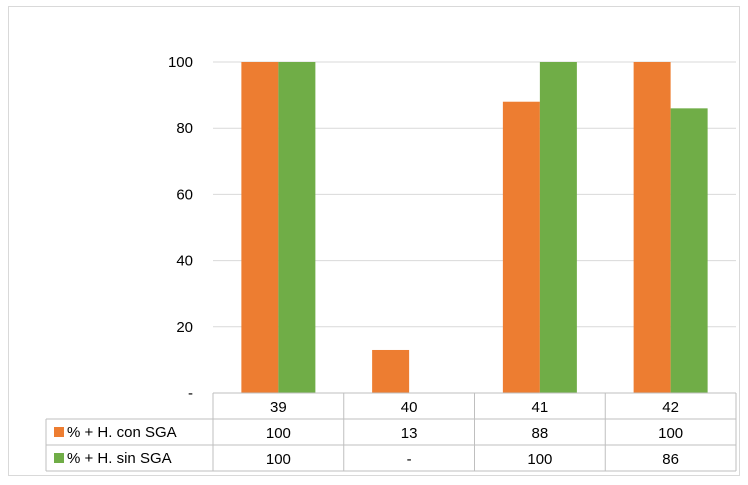  What do you see at coordinates (409, 407) in the screenshot?
I see `x-category-label: 40` at bounding box center [409, 407].